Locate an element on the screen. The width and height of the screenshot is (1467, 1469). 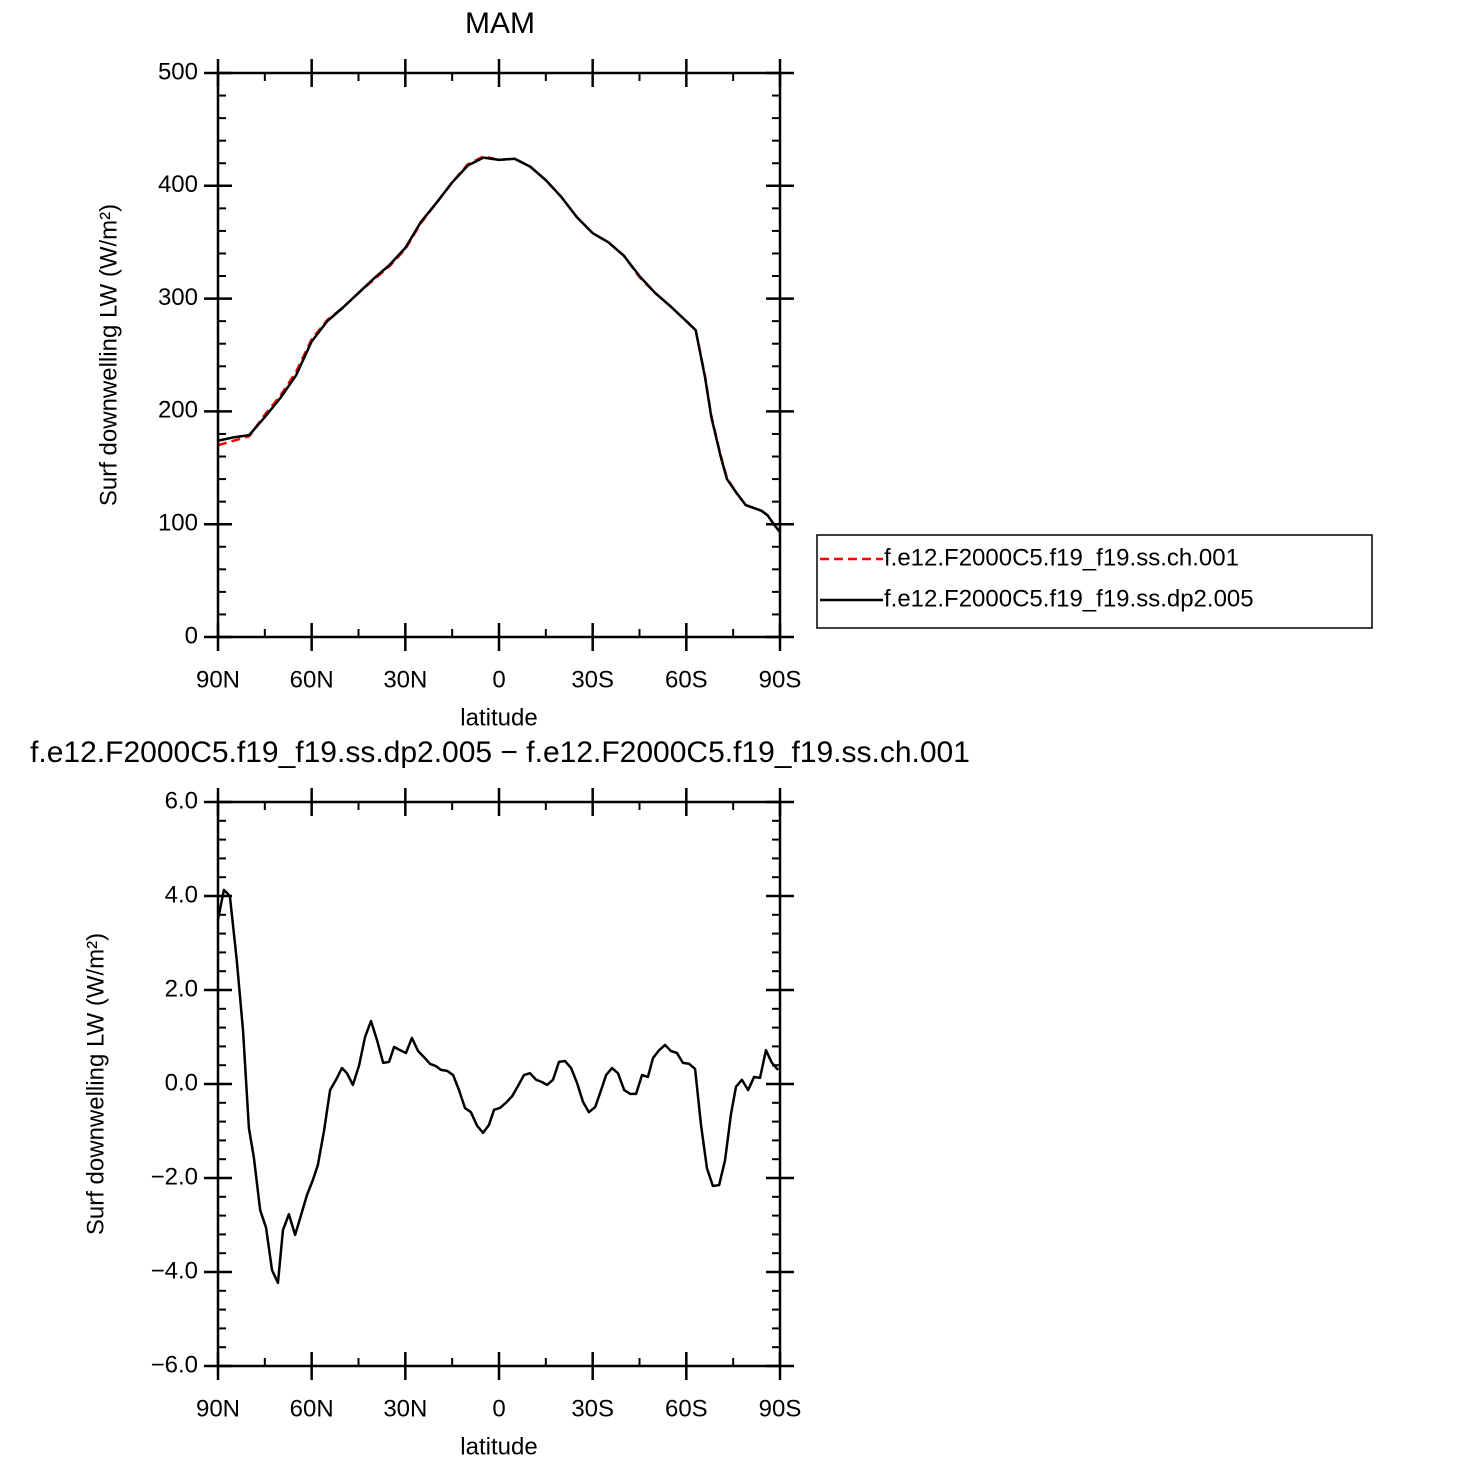
y-tick-label: 6.0 is located at coordinates (181, 800).